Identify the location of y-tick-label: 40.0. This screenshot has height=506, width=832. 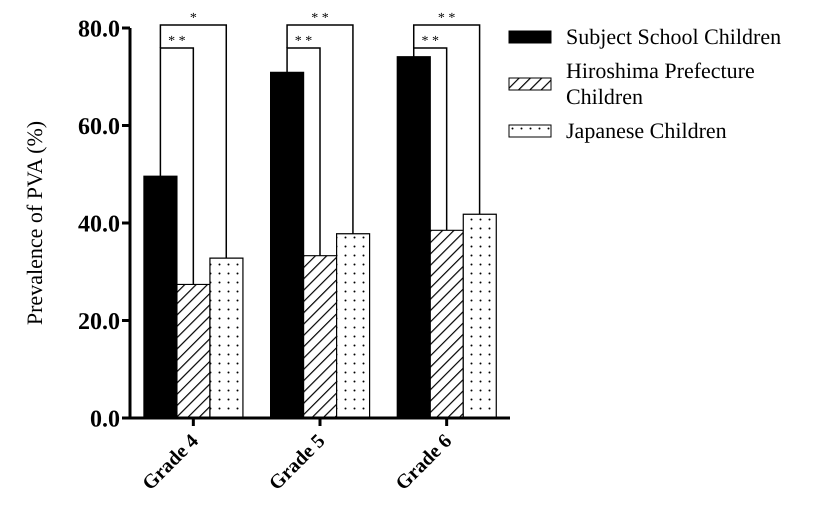
(99, 225).